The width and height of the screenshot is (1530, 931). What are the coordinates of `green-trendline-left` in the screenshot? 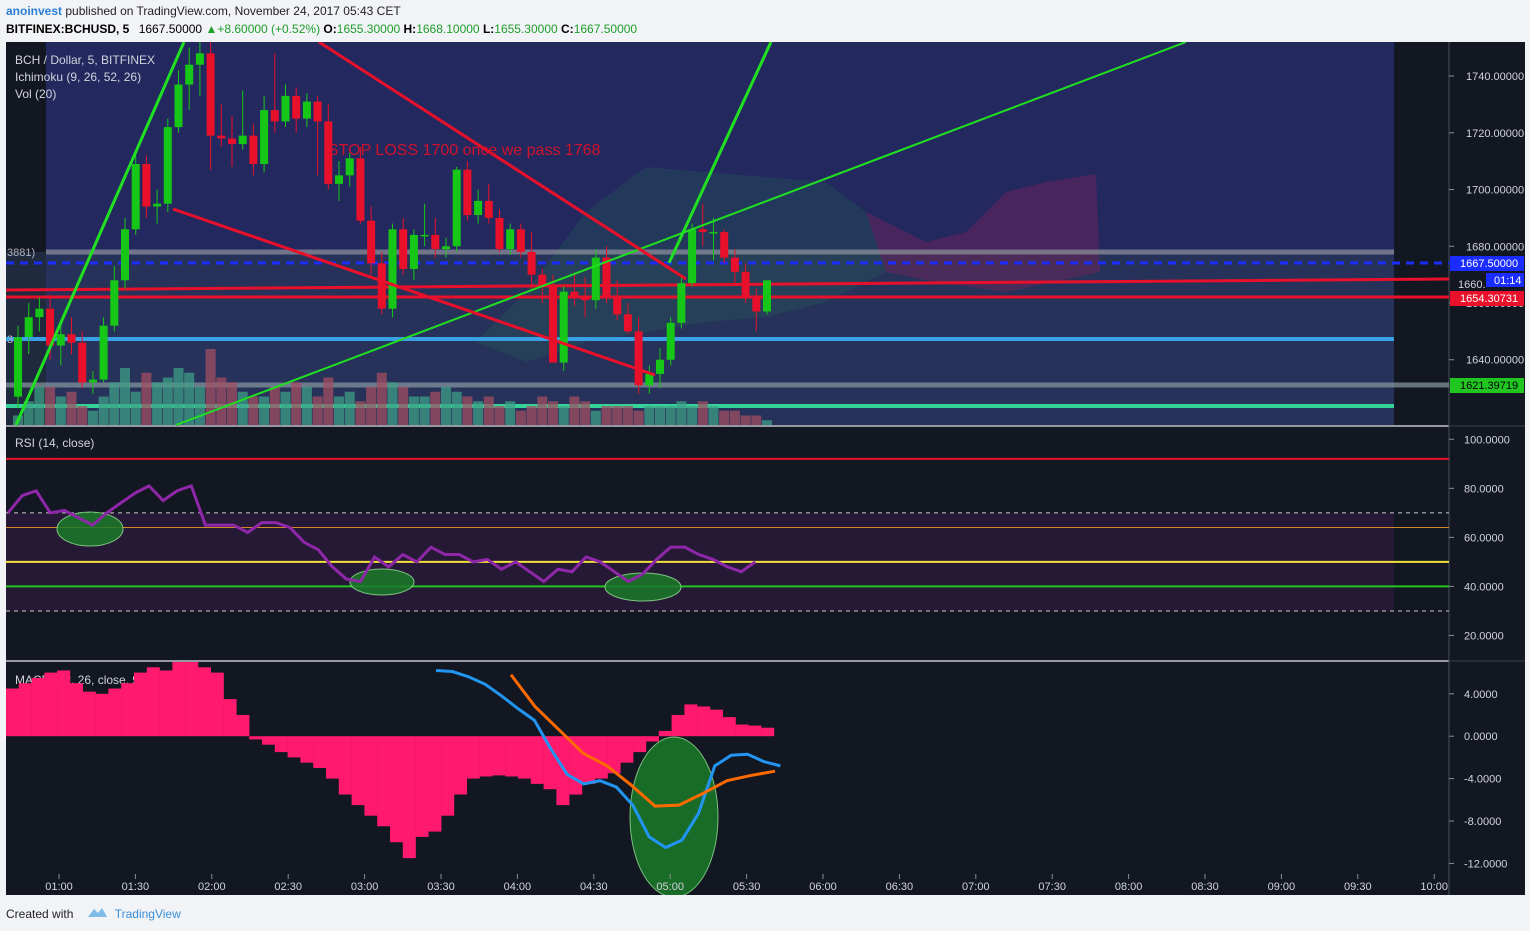 It's located at (100, 234).